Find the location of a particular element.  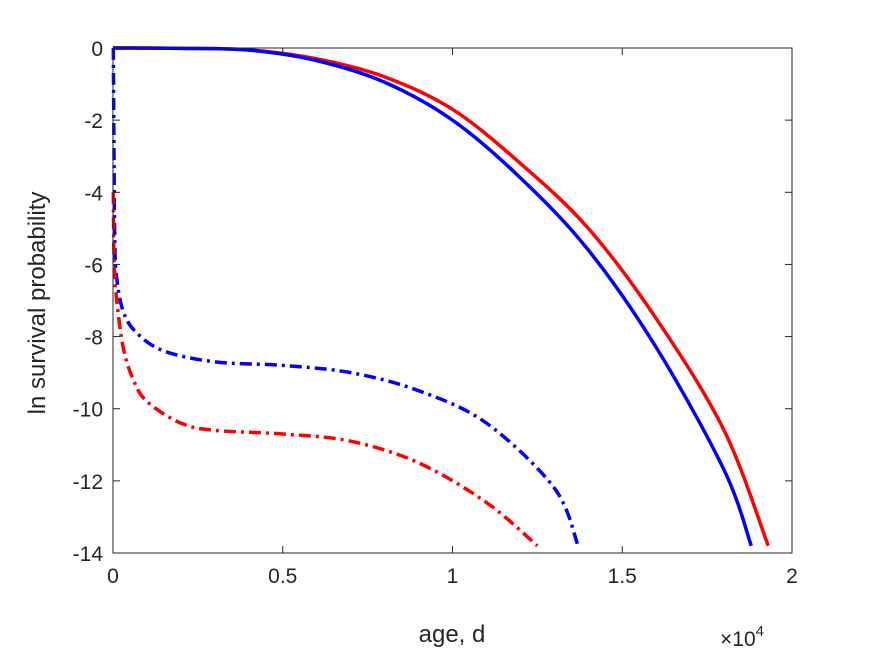

x-axis-label: age, d is located at coordinates (452, 634).